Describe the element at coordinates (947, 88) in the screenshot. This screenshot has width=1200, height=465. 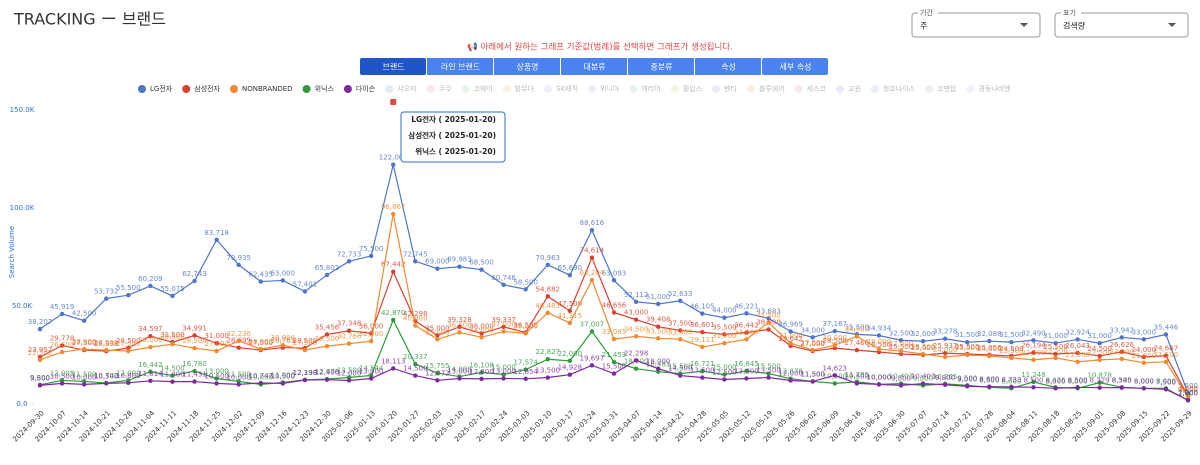
I see `legend-label: 코맨탑` at that location.